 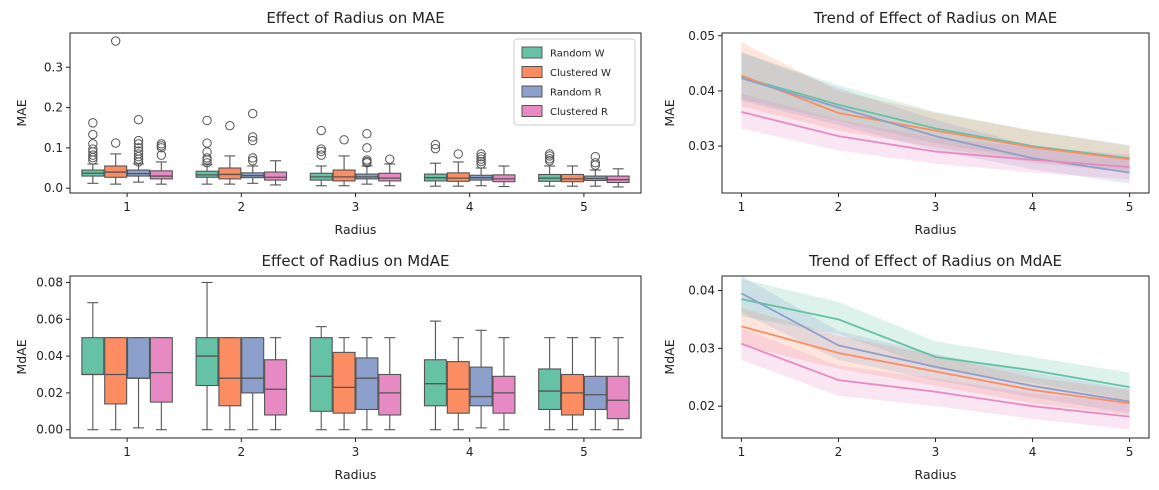 I want to click on plot-area, so click(x=935, y=113).